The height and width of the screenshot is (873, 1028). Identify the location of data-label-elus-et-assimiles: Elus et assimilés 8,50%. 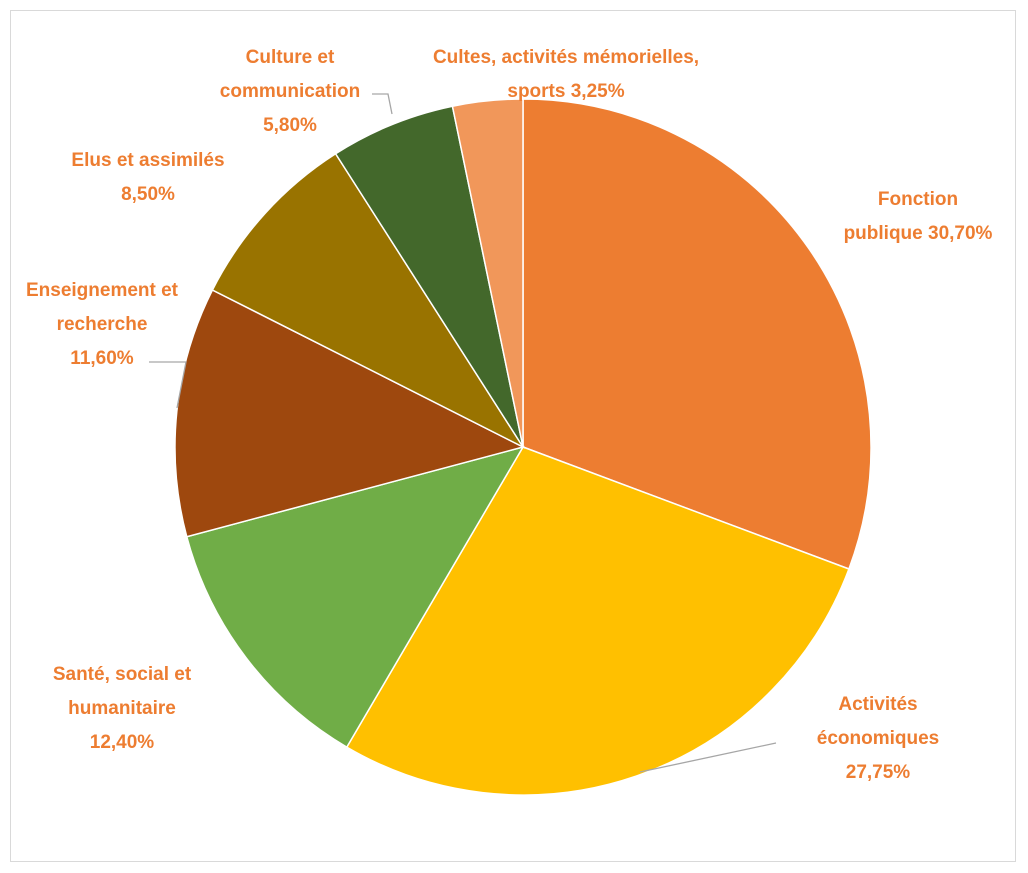
(147, 177).